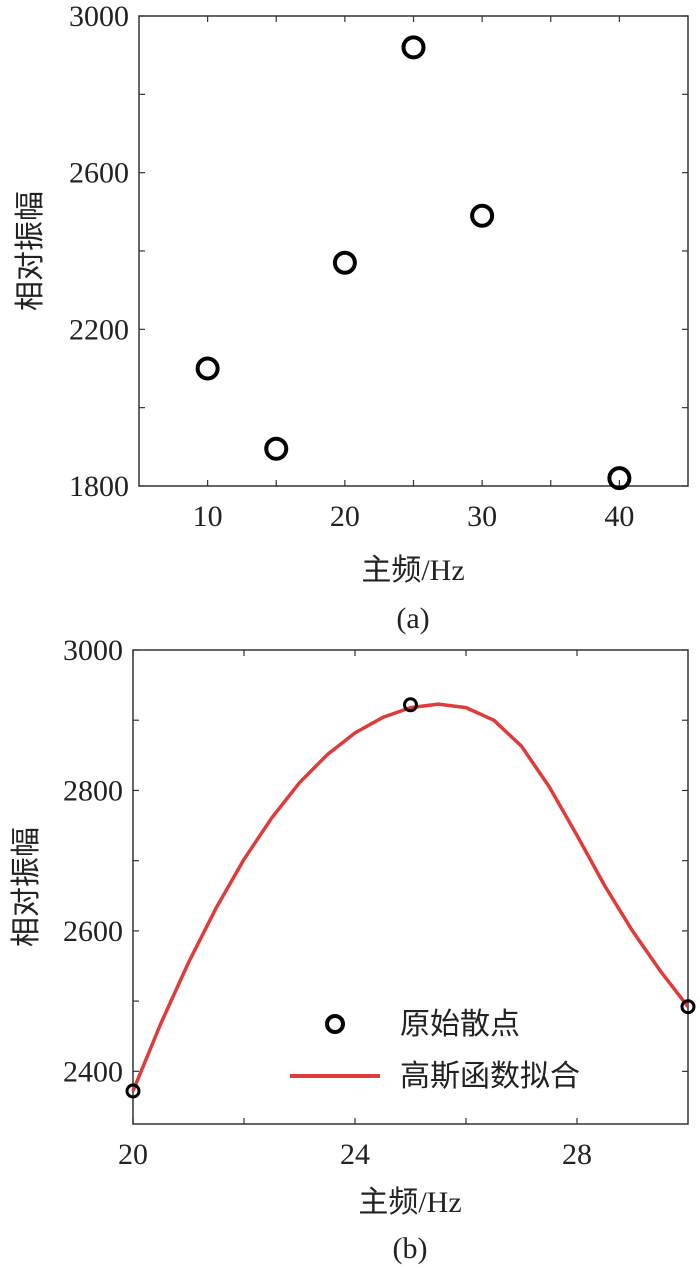 The height and width of the screenshot is (1278, 700). What do you see at coordinates (619, 516) in the screenshot?
I see `x-tick-label: 40` at bounding box center [619, 516].